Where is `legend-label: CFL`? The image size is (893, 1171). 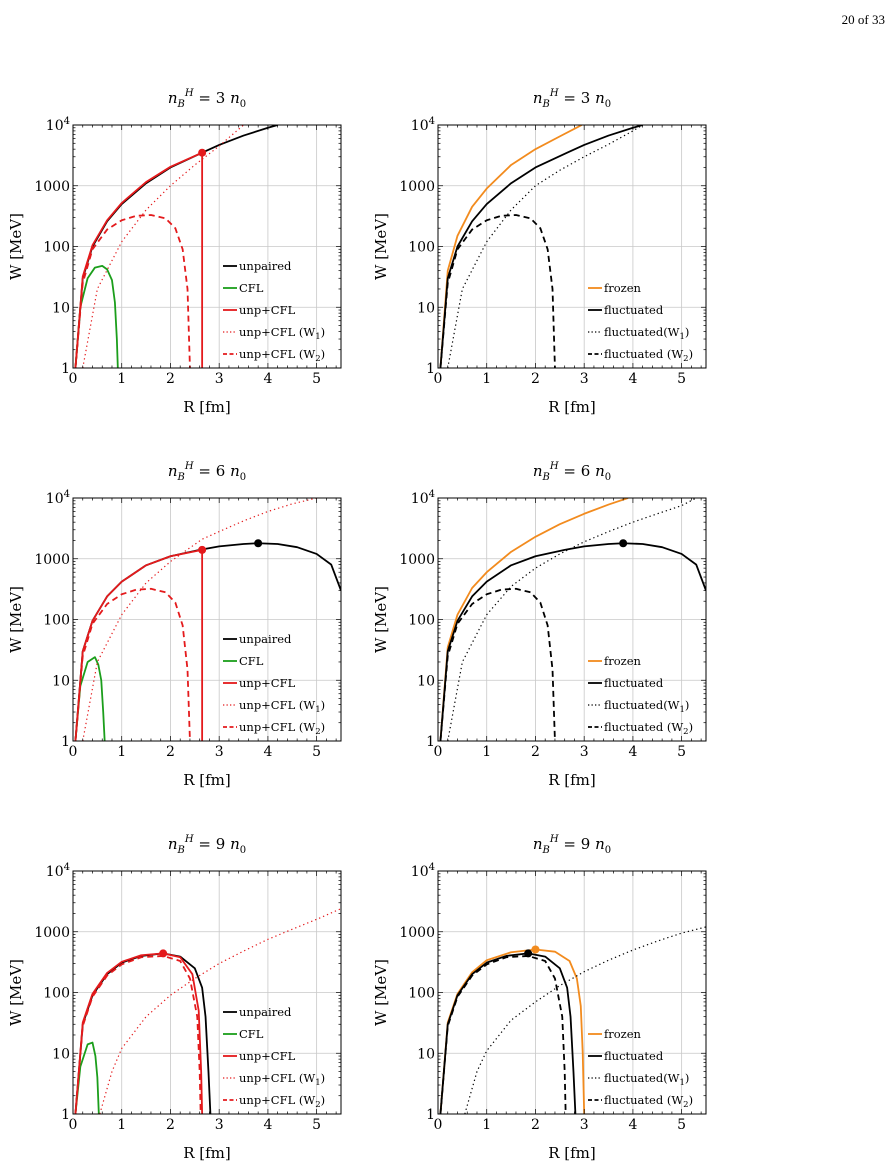
legend-label: CFL is located at coordinates (251, 1034).